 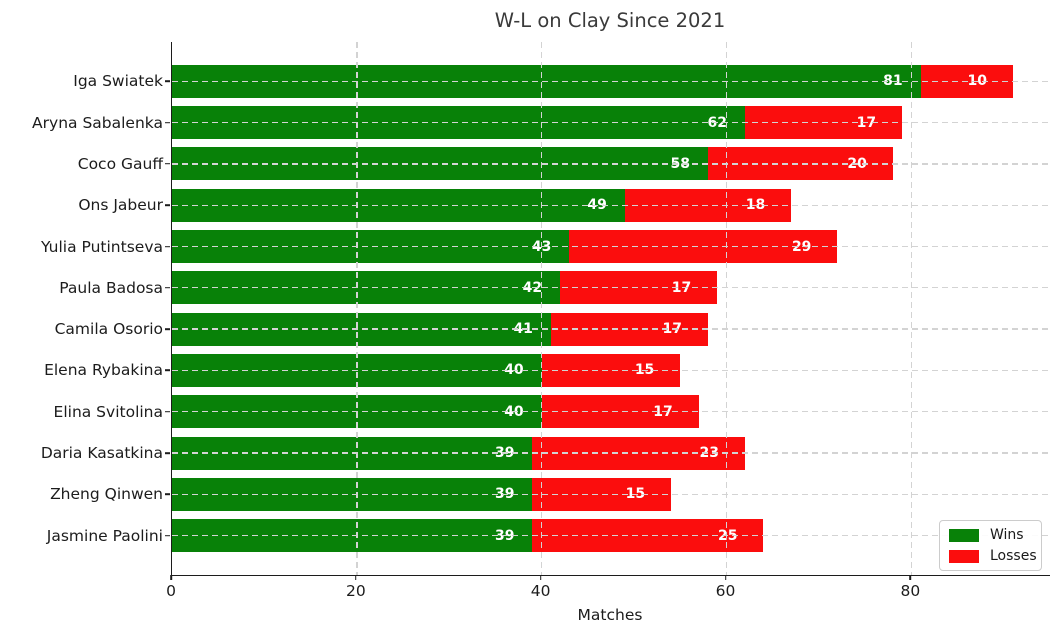 What do you see at coordinates (111, 287) in the screenshot?
I see `y-tick-label-player: Paula Badosa` at bounding box center [111, 287].